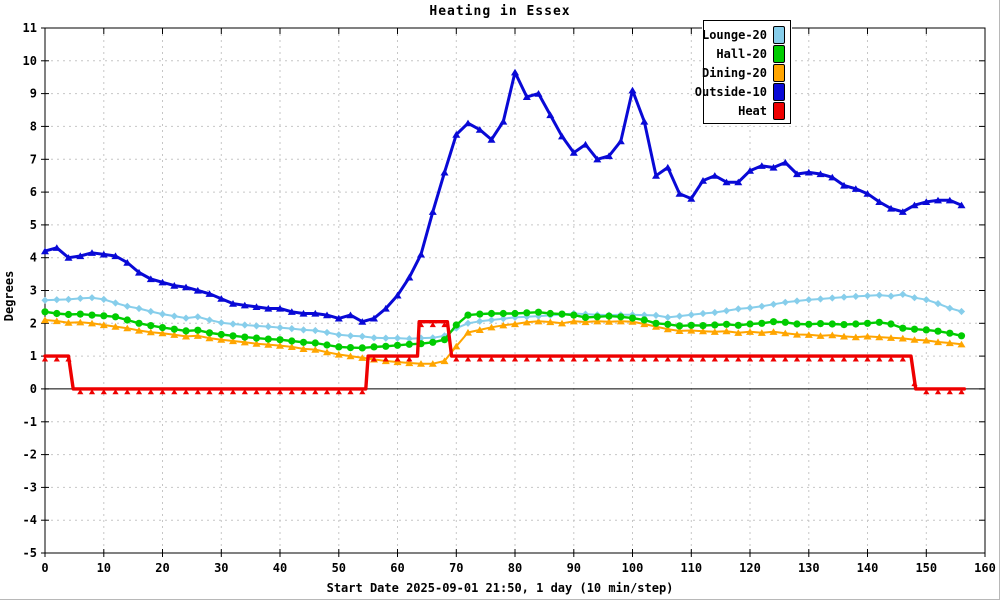 The height and width of the screenshot is (600, 1000). I want to click on legend-label: Hall-20, so click(741, 53).